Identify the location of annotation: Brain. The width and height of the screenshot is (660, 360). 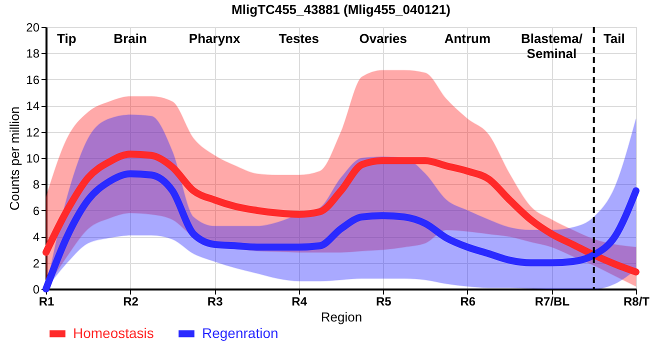
(130, 38).